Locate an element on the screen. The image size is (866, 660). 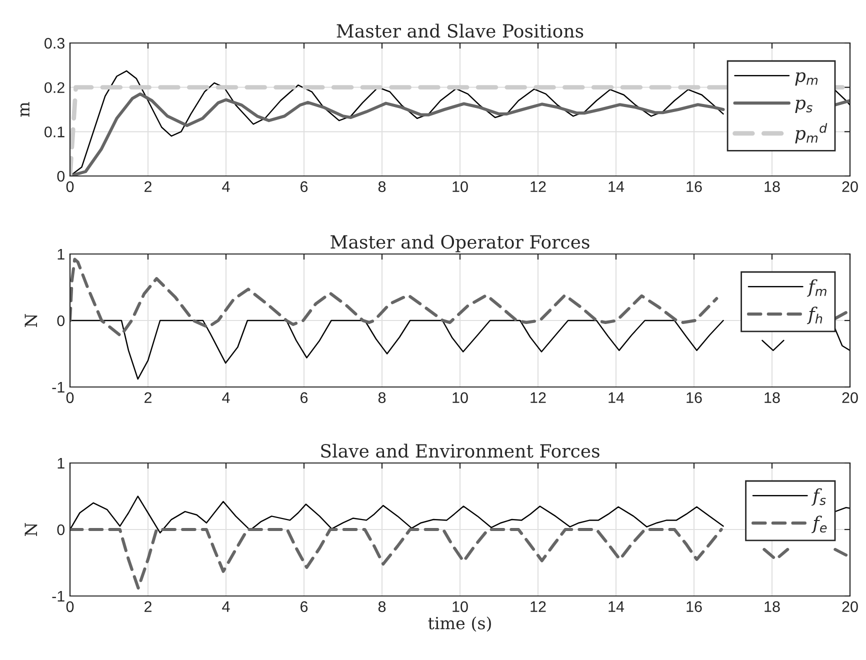
legend-label: p$_{m}$$^{d}$ is located at coordinates (811, 133).